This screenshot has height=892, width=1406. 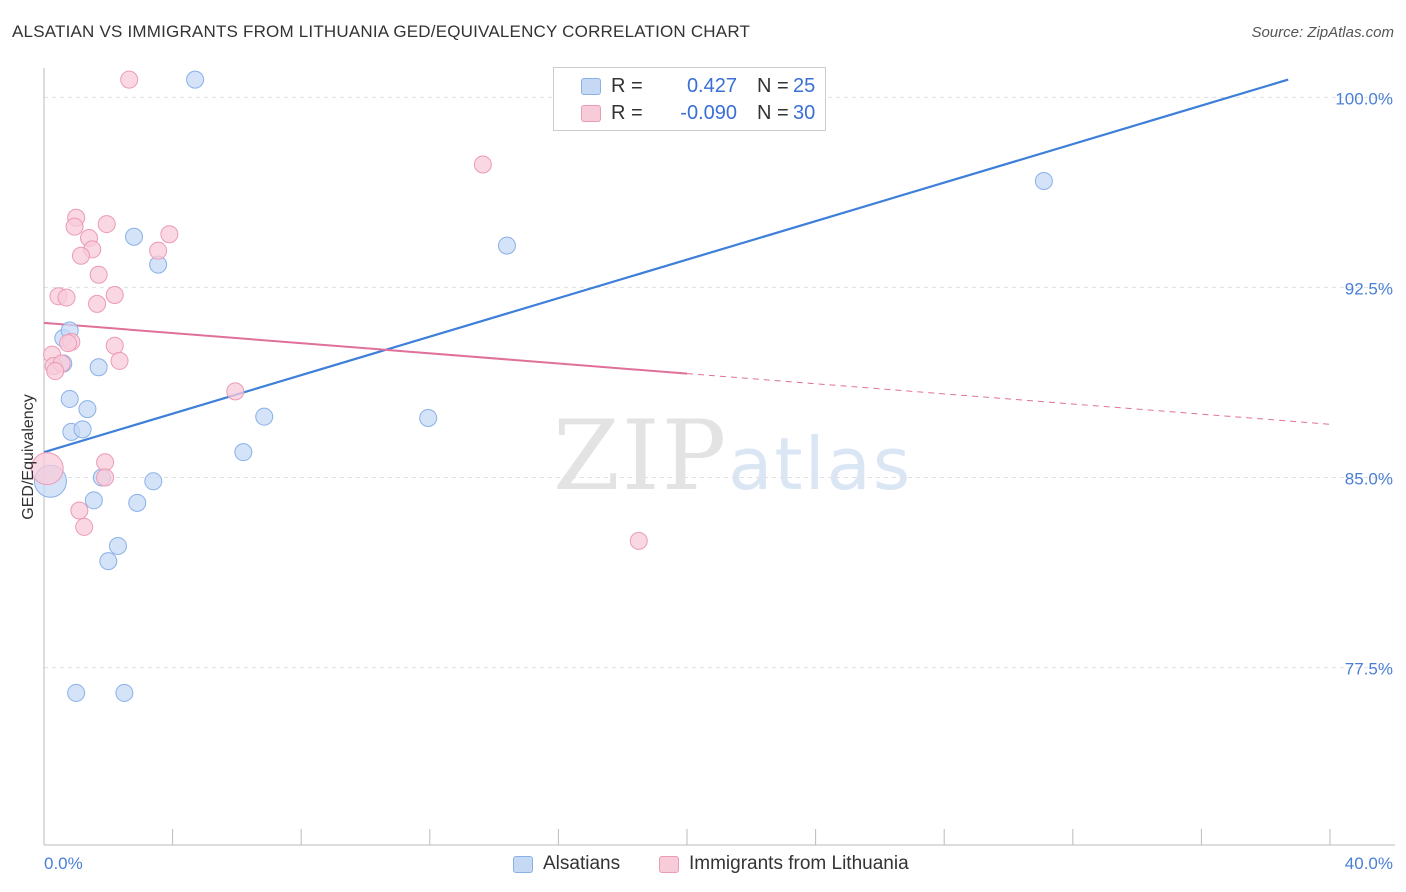 I want to click on lithuania-trend-line-solid, so click(x=365, y=348).